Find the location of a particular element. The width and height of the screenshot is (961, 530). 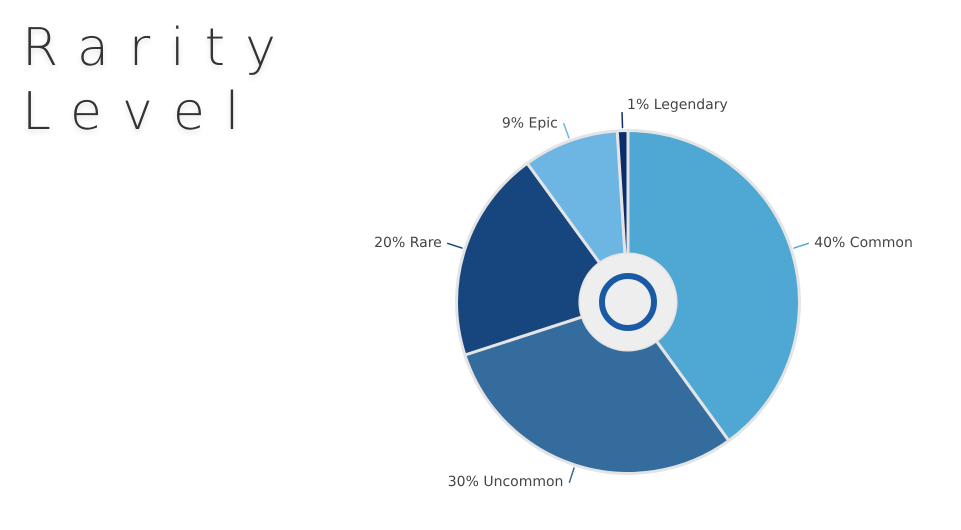

slice-label: 30% Uncommon is located at coordinates (506, 482).